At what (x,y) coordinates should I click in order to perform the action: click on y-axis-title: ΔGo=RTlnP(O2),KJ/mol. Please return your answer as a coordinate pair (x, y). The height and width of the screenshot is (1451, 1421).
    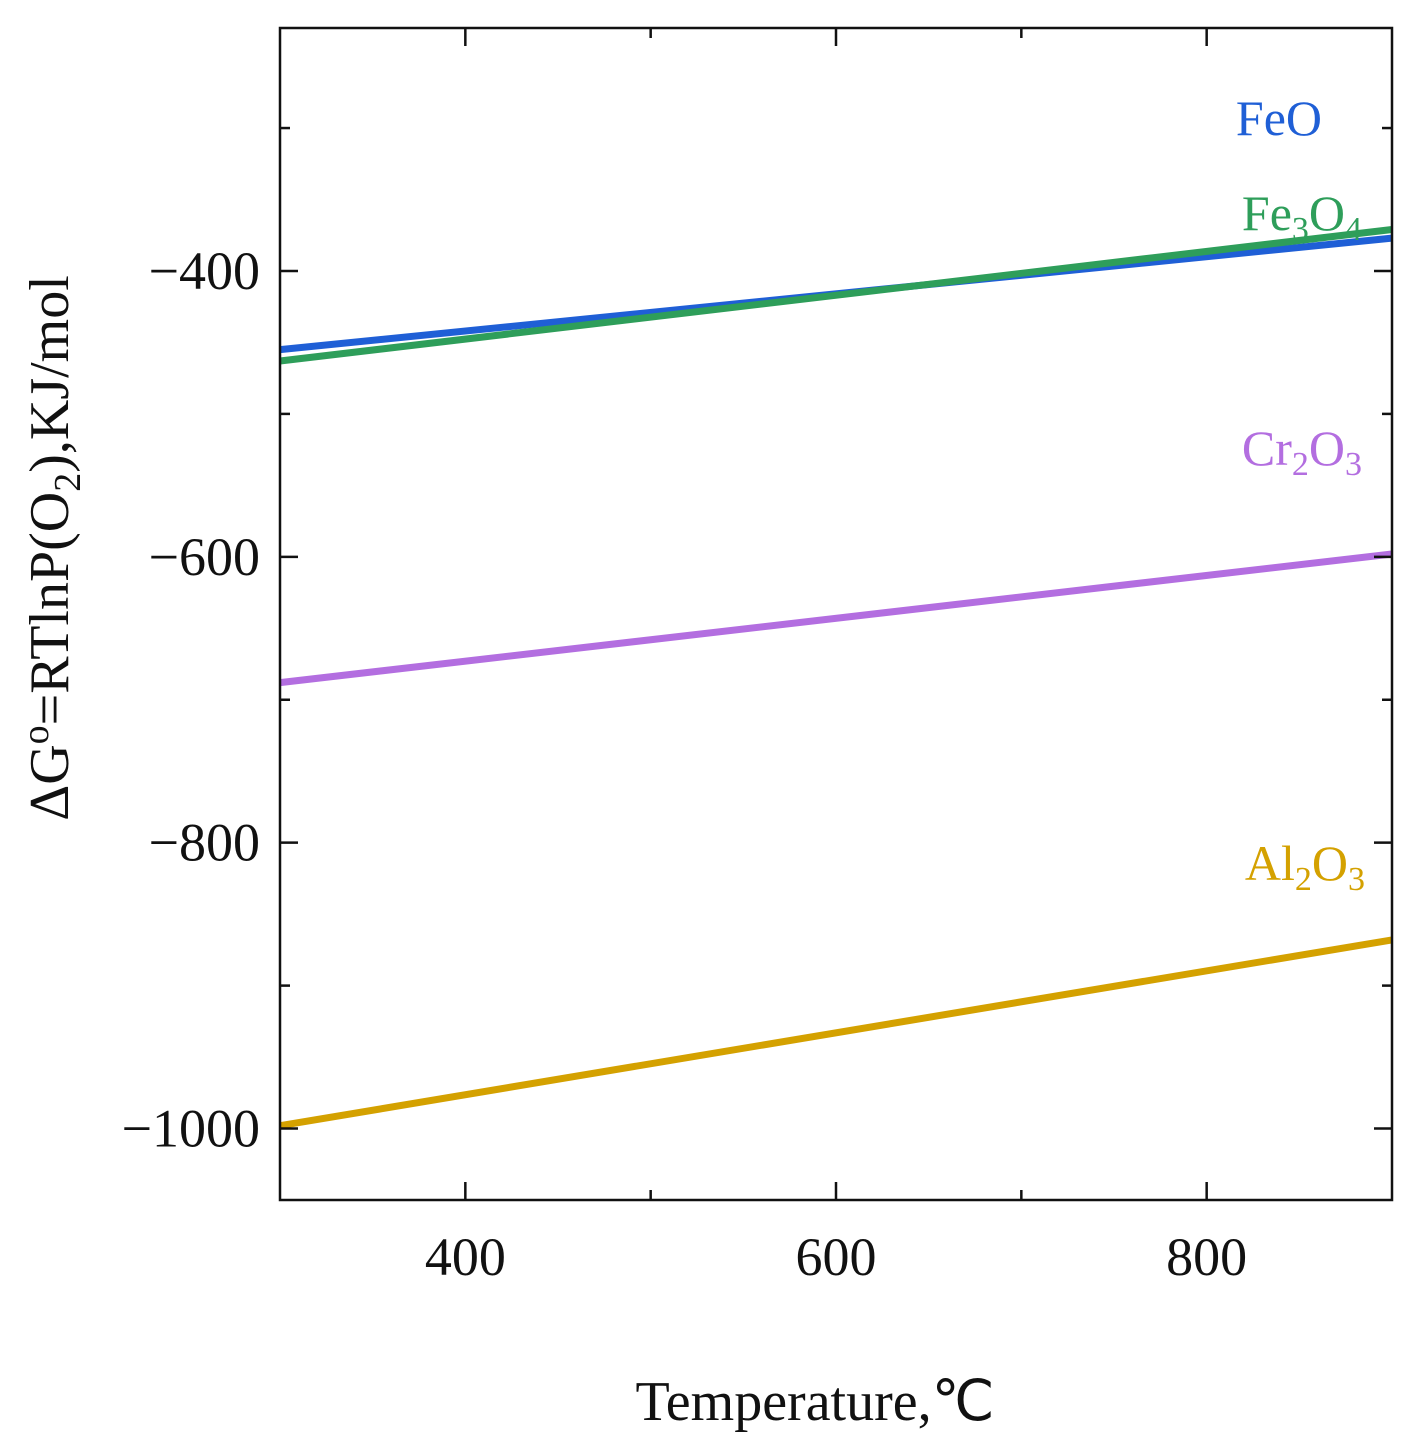
    Looking at the image, I should click on (52, 548).